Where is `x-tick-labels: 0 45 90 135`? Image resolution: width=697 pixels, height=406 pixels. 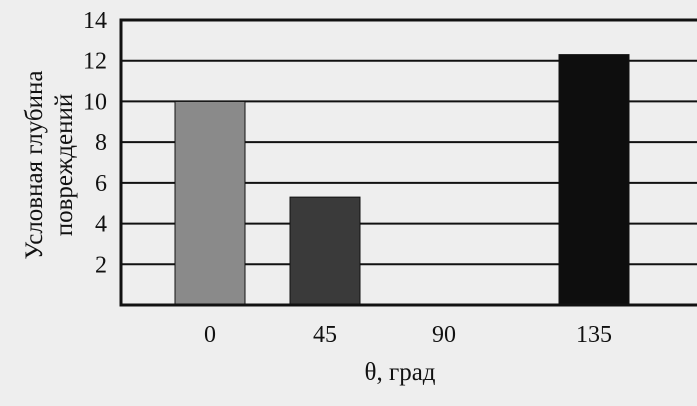 x-tick-labels: 0 45 90 135 is located at coordinates (408, 335).